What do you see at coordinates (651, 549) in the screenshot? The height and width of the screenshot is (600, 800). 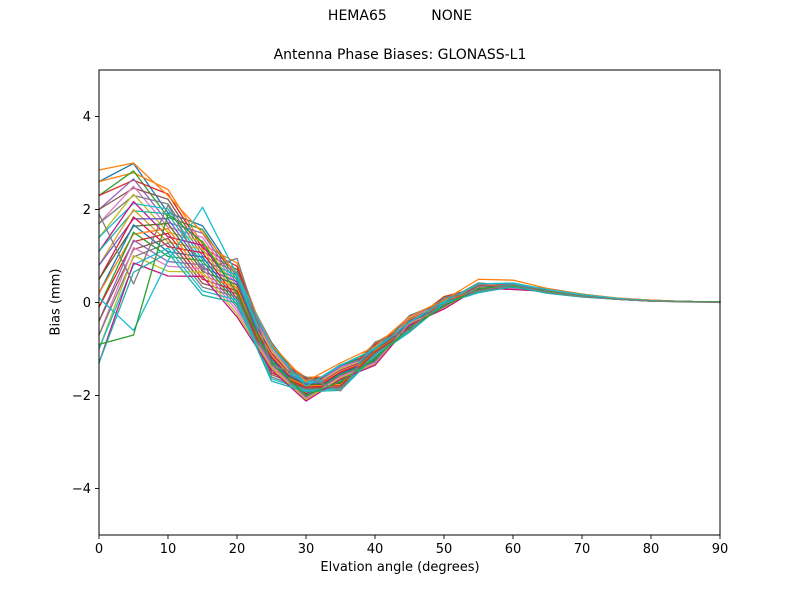 I see `x-tick-label: 80` at bounding box center [651, 549].